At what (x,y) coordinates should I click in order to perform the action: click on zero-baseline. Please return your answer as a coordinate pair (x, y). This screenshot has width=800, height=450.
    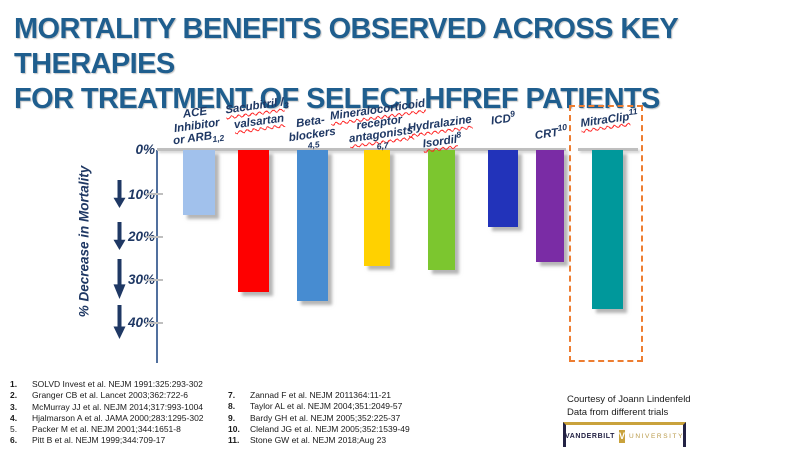
    Looking at the image, I should click on (361, 149).